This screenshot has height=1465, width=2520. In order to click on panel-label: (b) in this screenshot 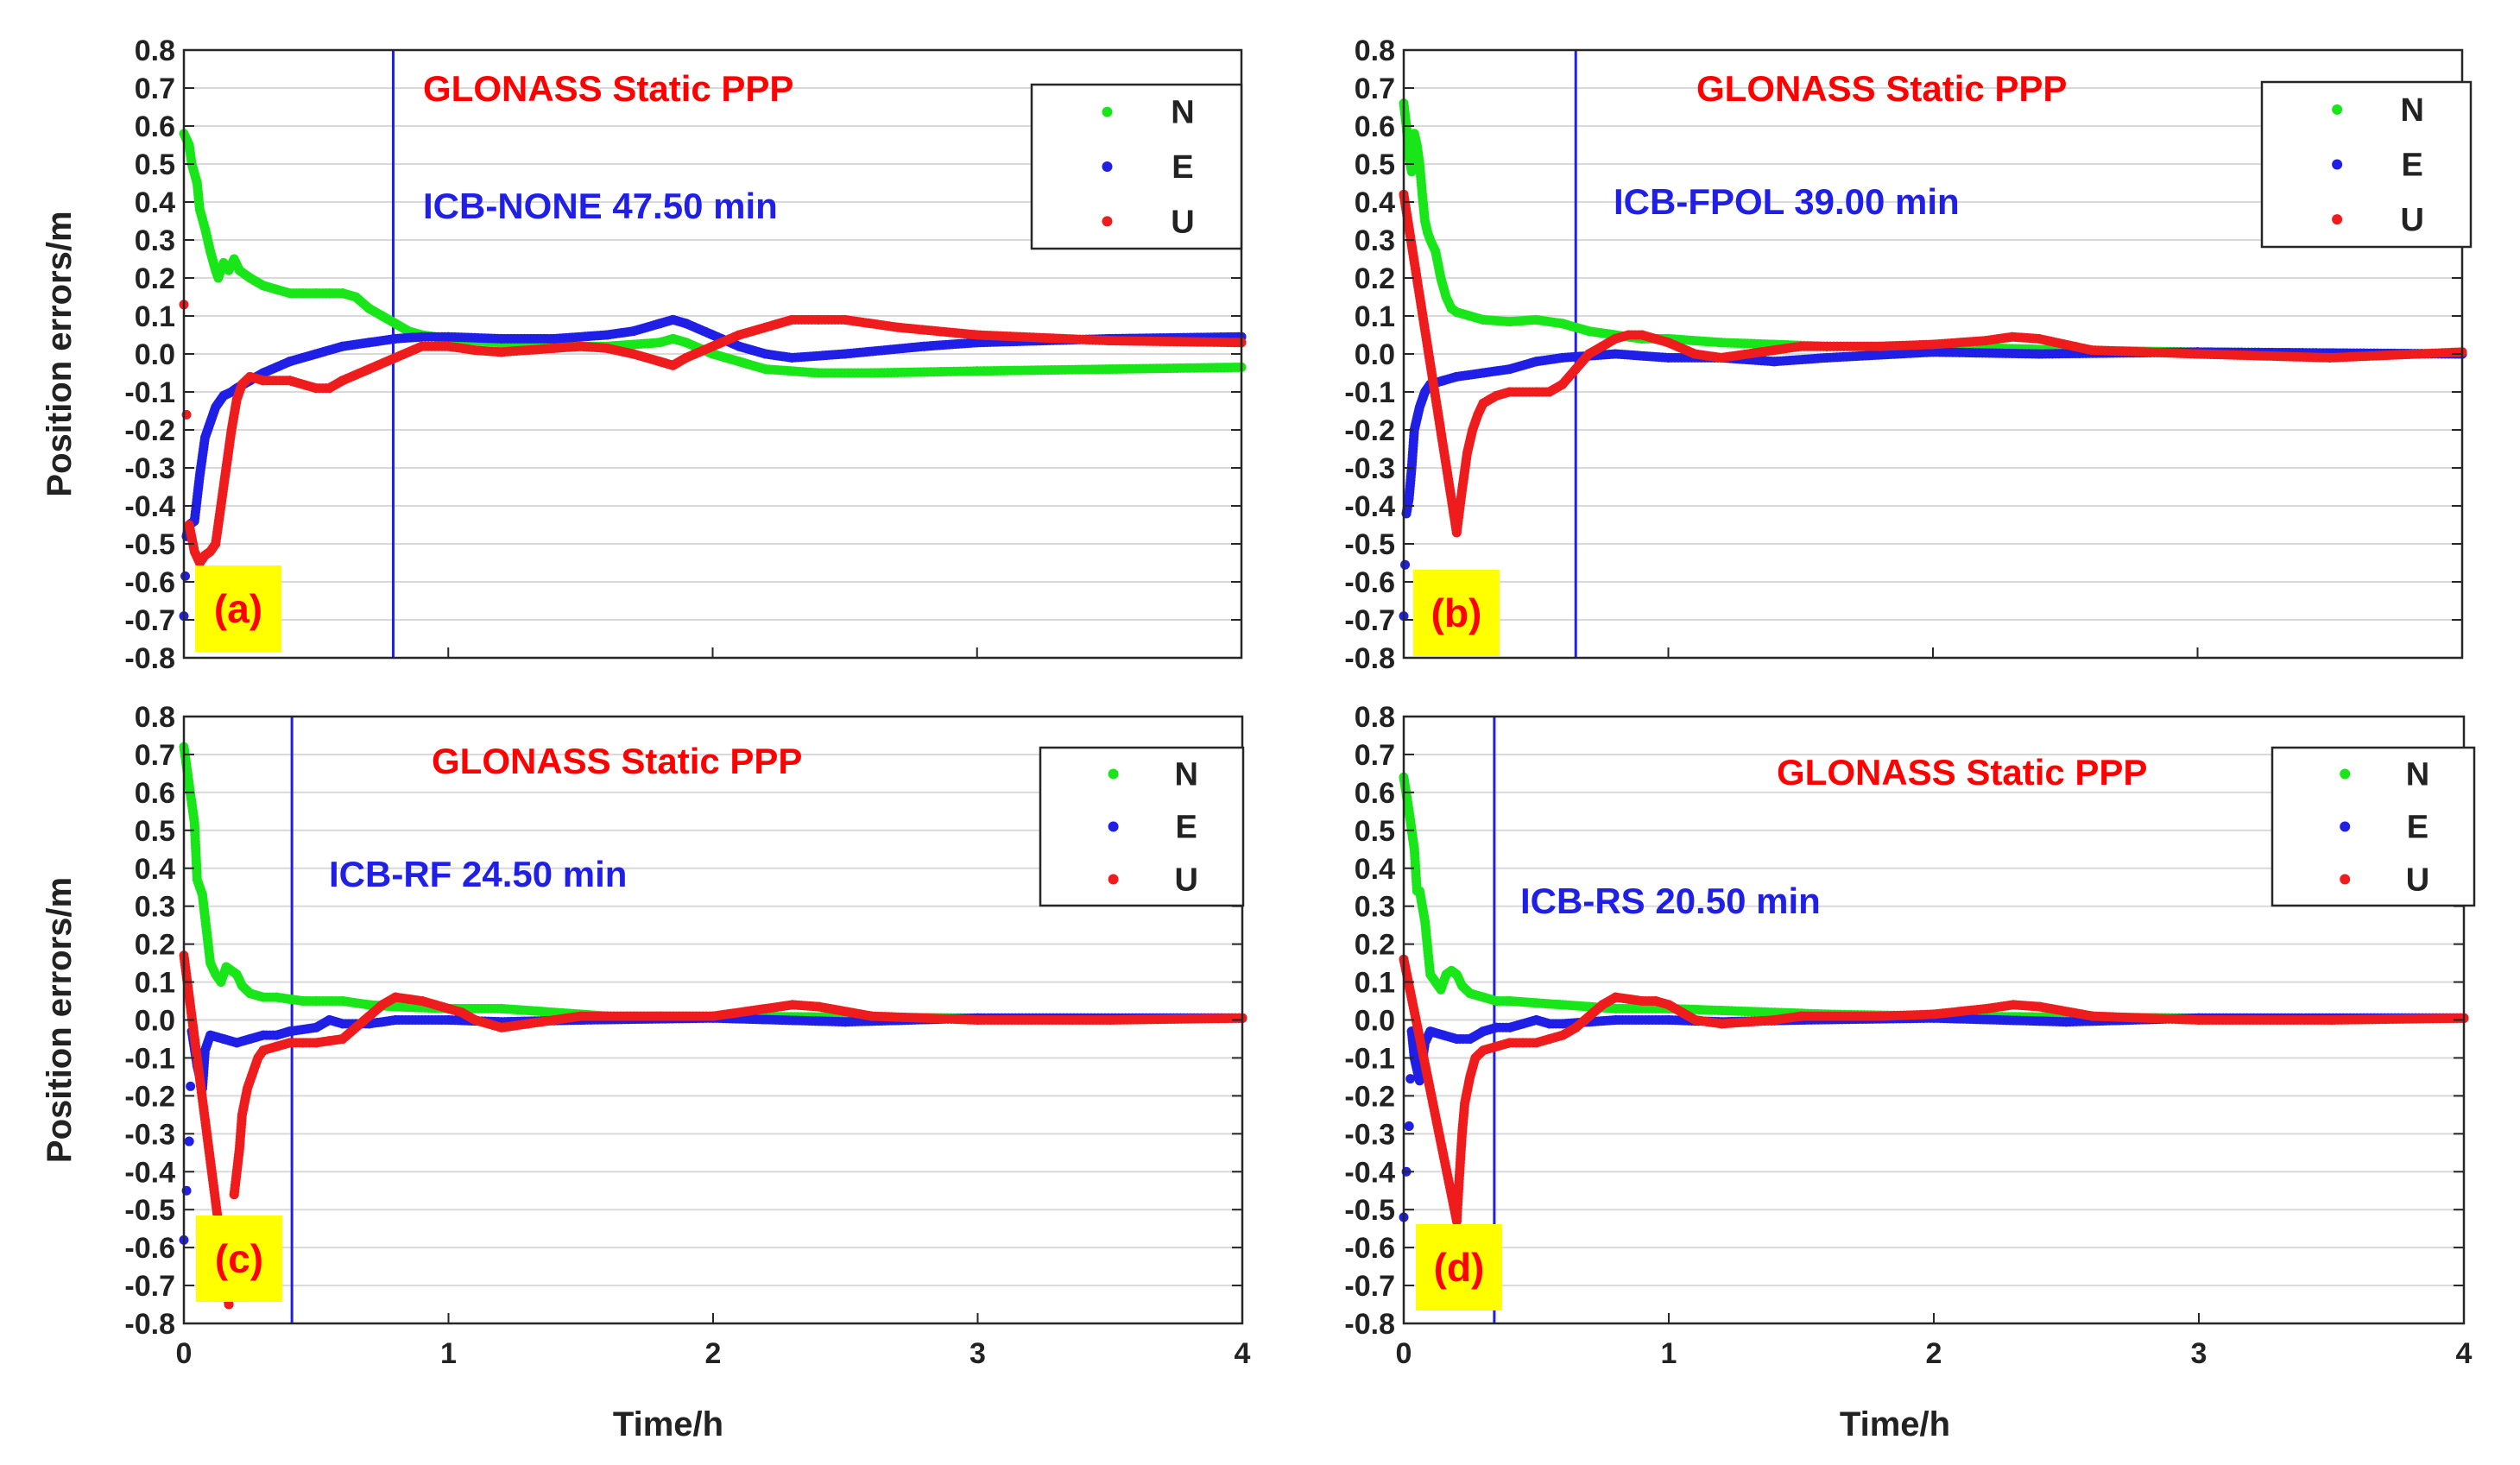, I will do `click(1456, 613)`.